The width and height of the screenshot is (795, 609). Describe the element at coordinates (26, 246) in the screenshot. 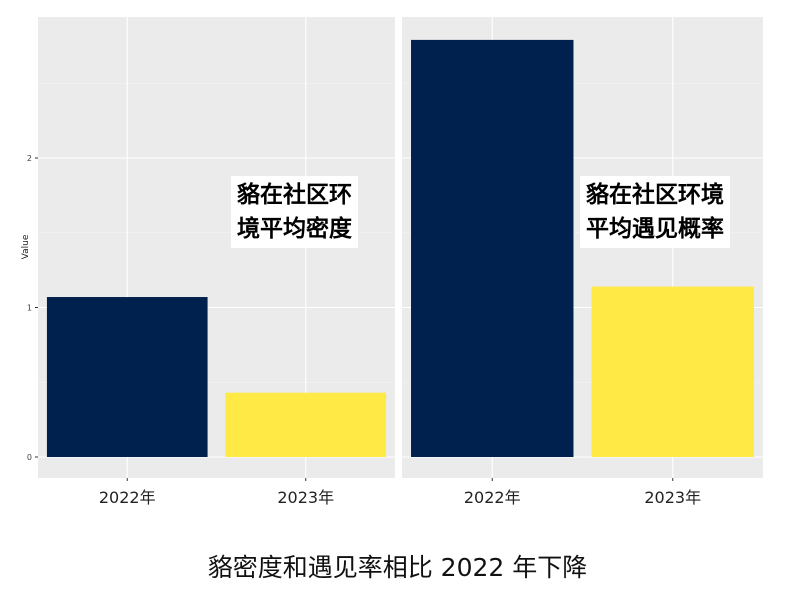

I see `y-axis-label: Value` at that location.